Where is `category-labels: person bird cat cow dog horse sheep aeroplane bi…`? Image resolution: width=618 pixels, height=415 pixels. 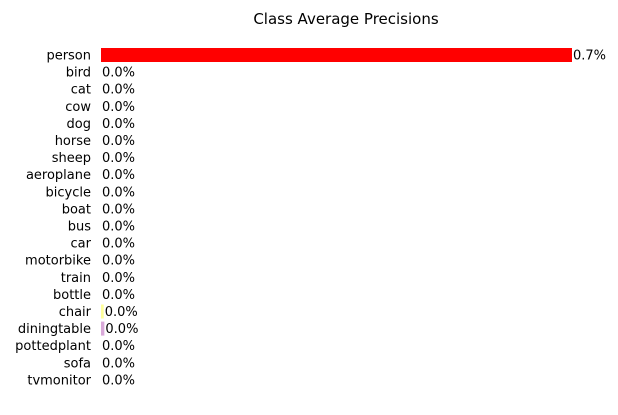
category-labels: person bird cat cow dog horse sheep aeroplane bi… is located at coordinates (53, 219).